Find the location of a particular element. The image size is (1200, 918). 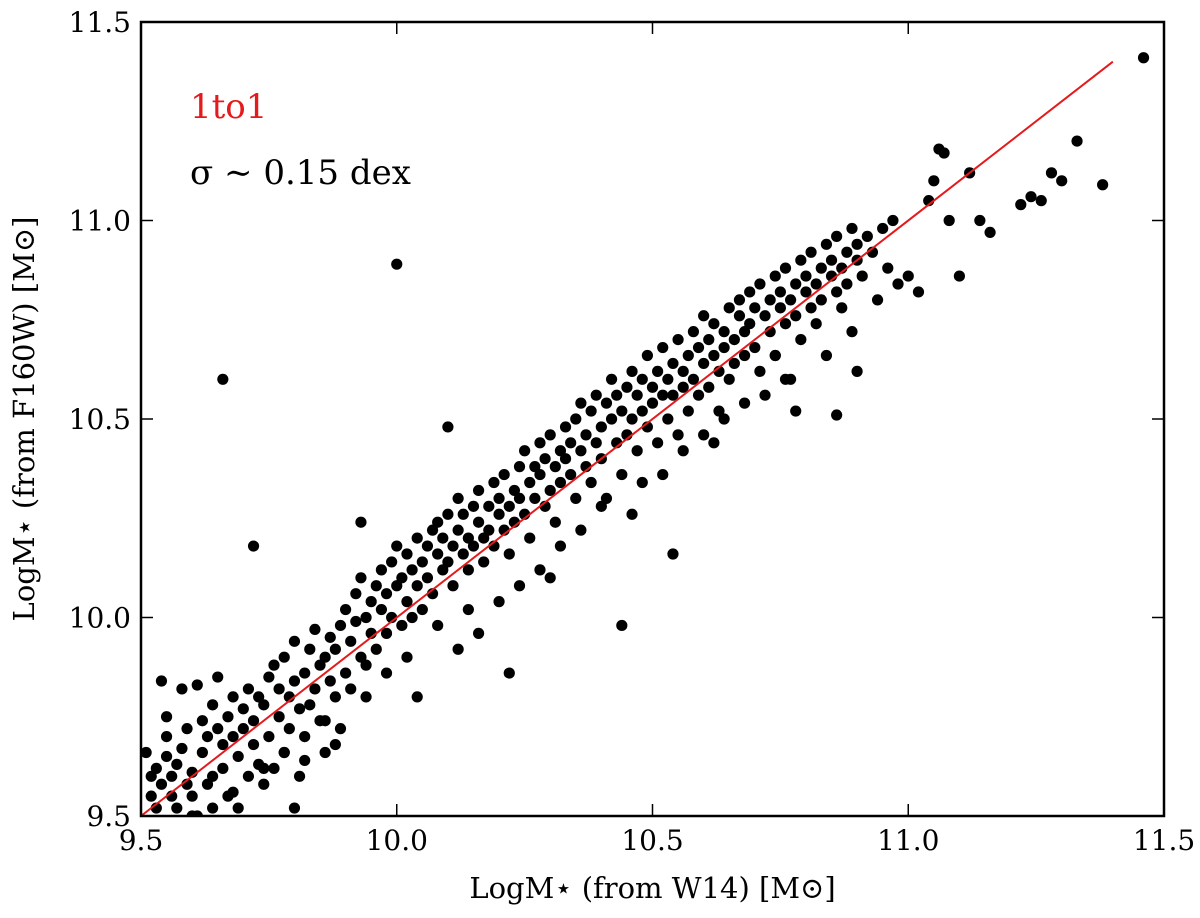

reference-line-label: 1to1 is located at coordinates (228, 107).